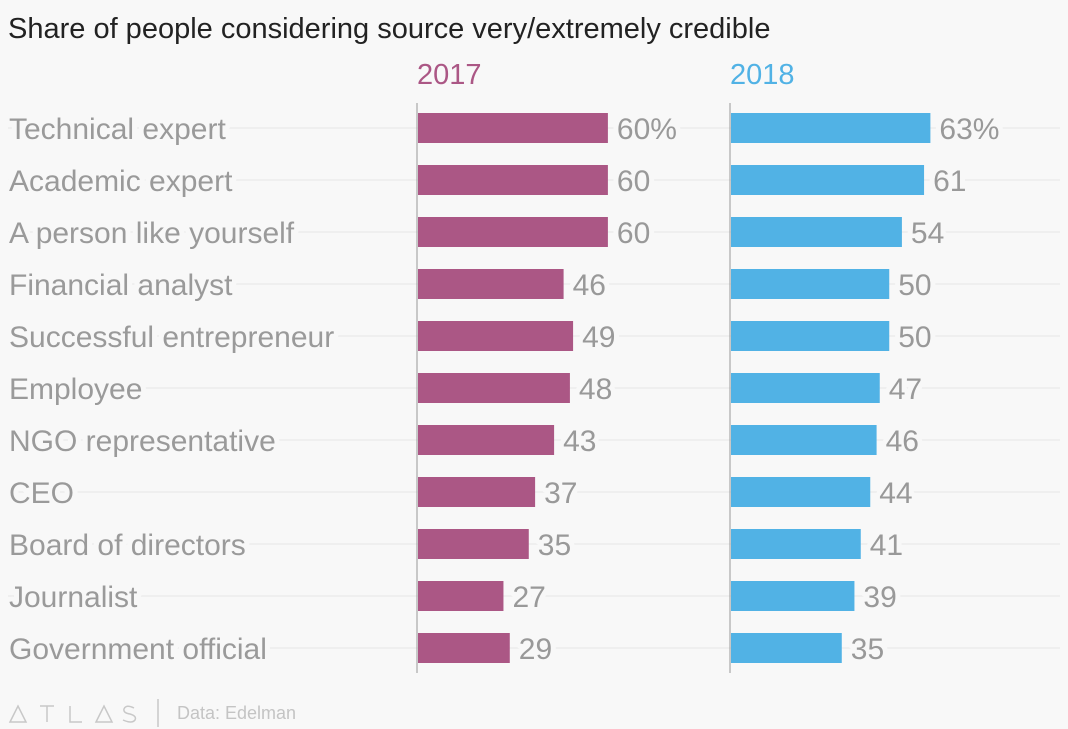 This screenshot has height=729, width=1068. Describe the element at coordinates (127, 545) in the screenshot. I see `category-label: Board of directors` at that location.